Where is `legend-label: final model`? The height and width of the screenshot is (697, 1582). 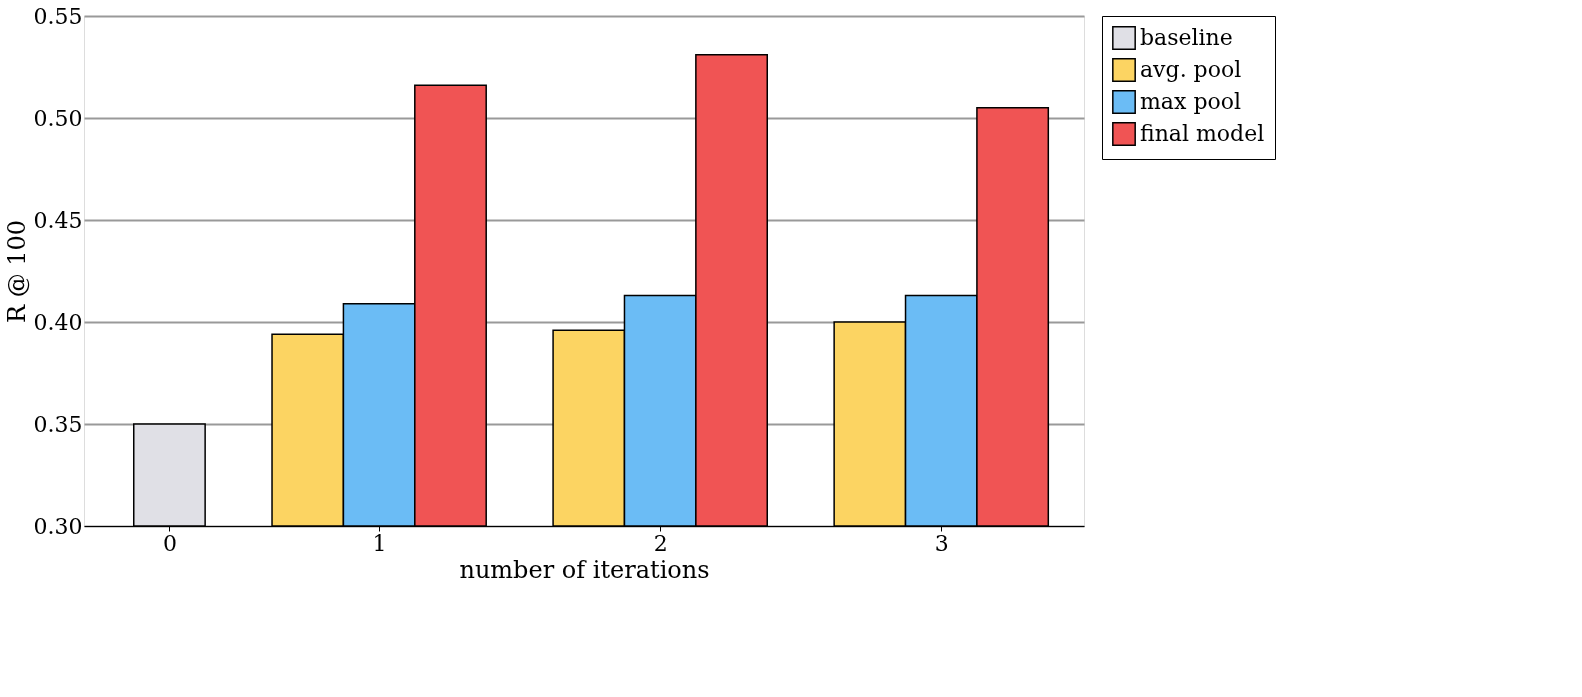
legend-label: final model is located at coordinates (1202, 133).